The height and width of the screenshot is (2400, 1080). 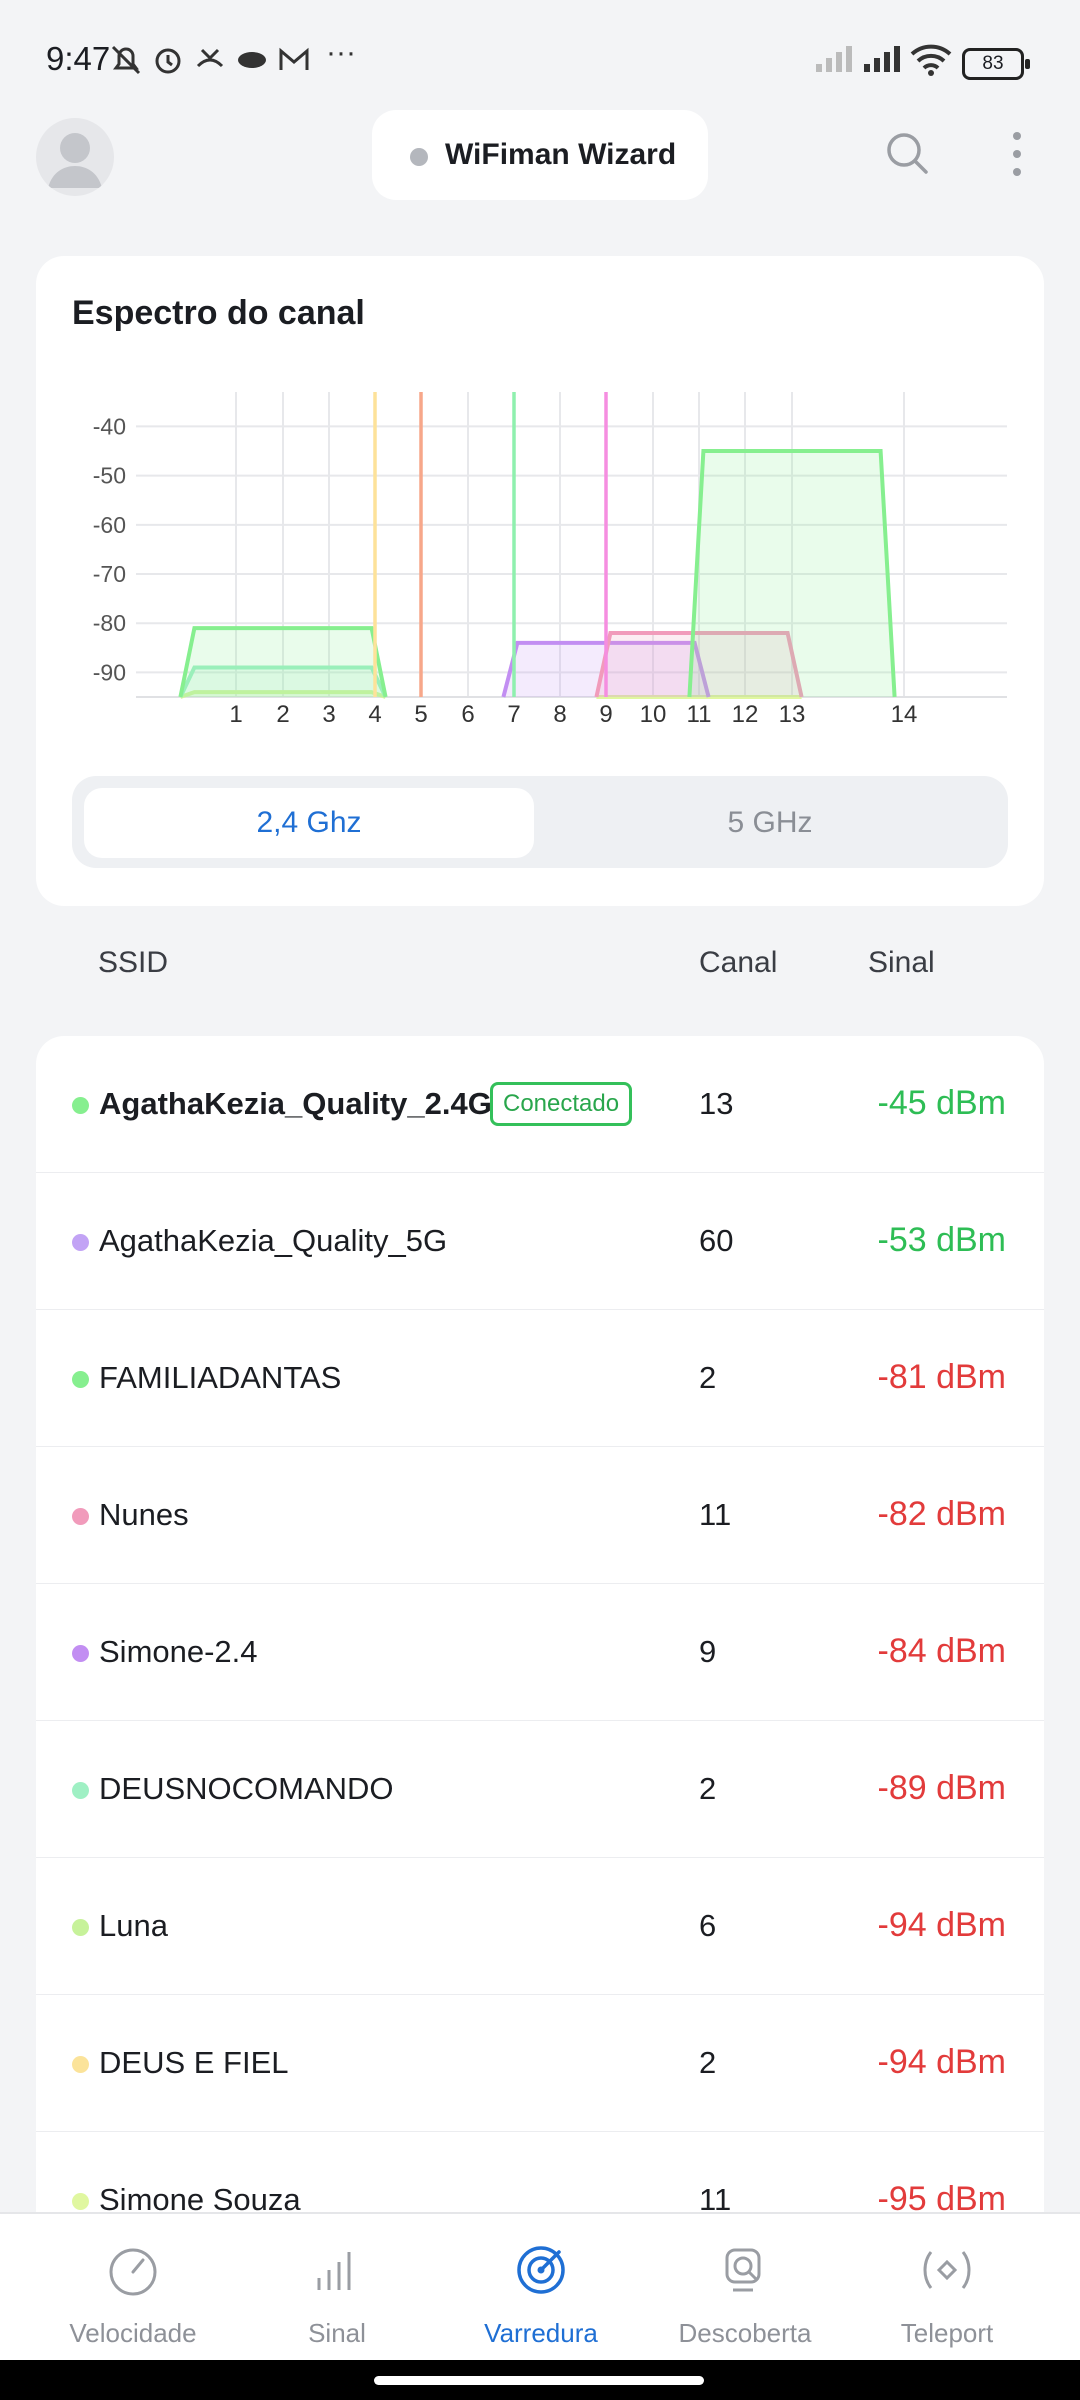 What do you see at coordinates (420, 712) in the screenshot?
I see `x-tick-label: 5` at bounding box center [420, 712].